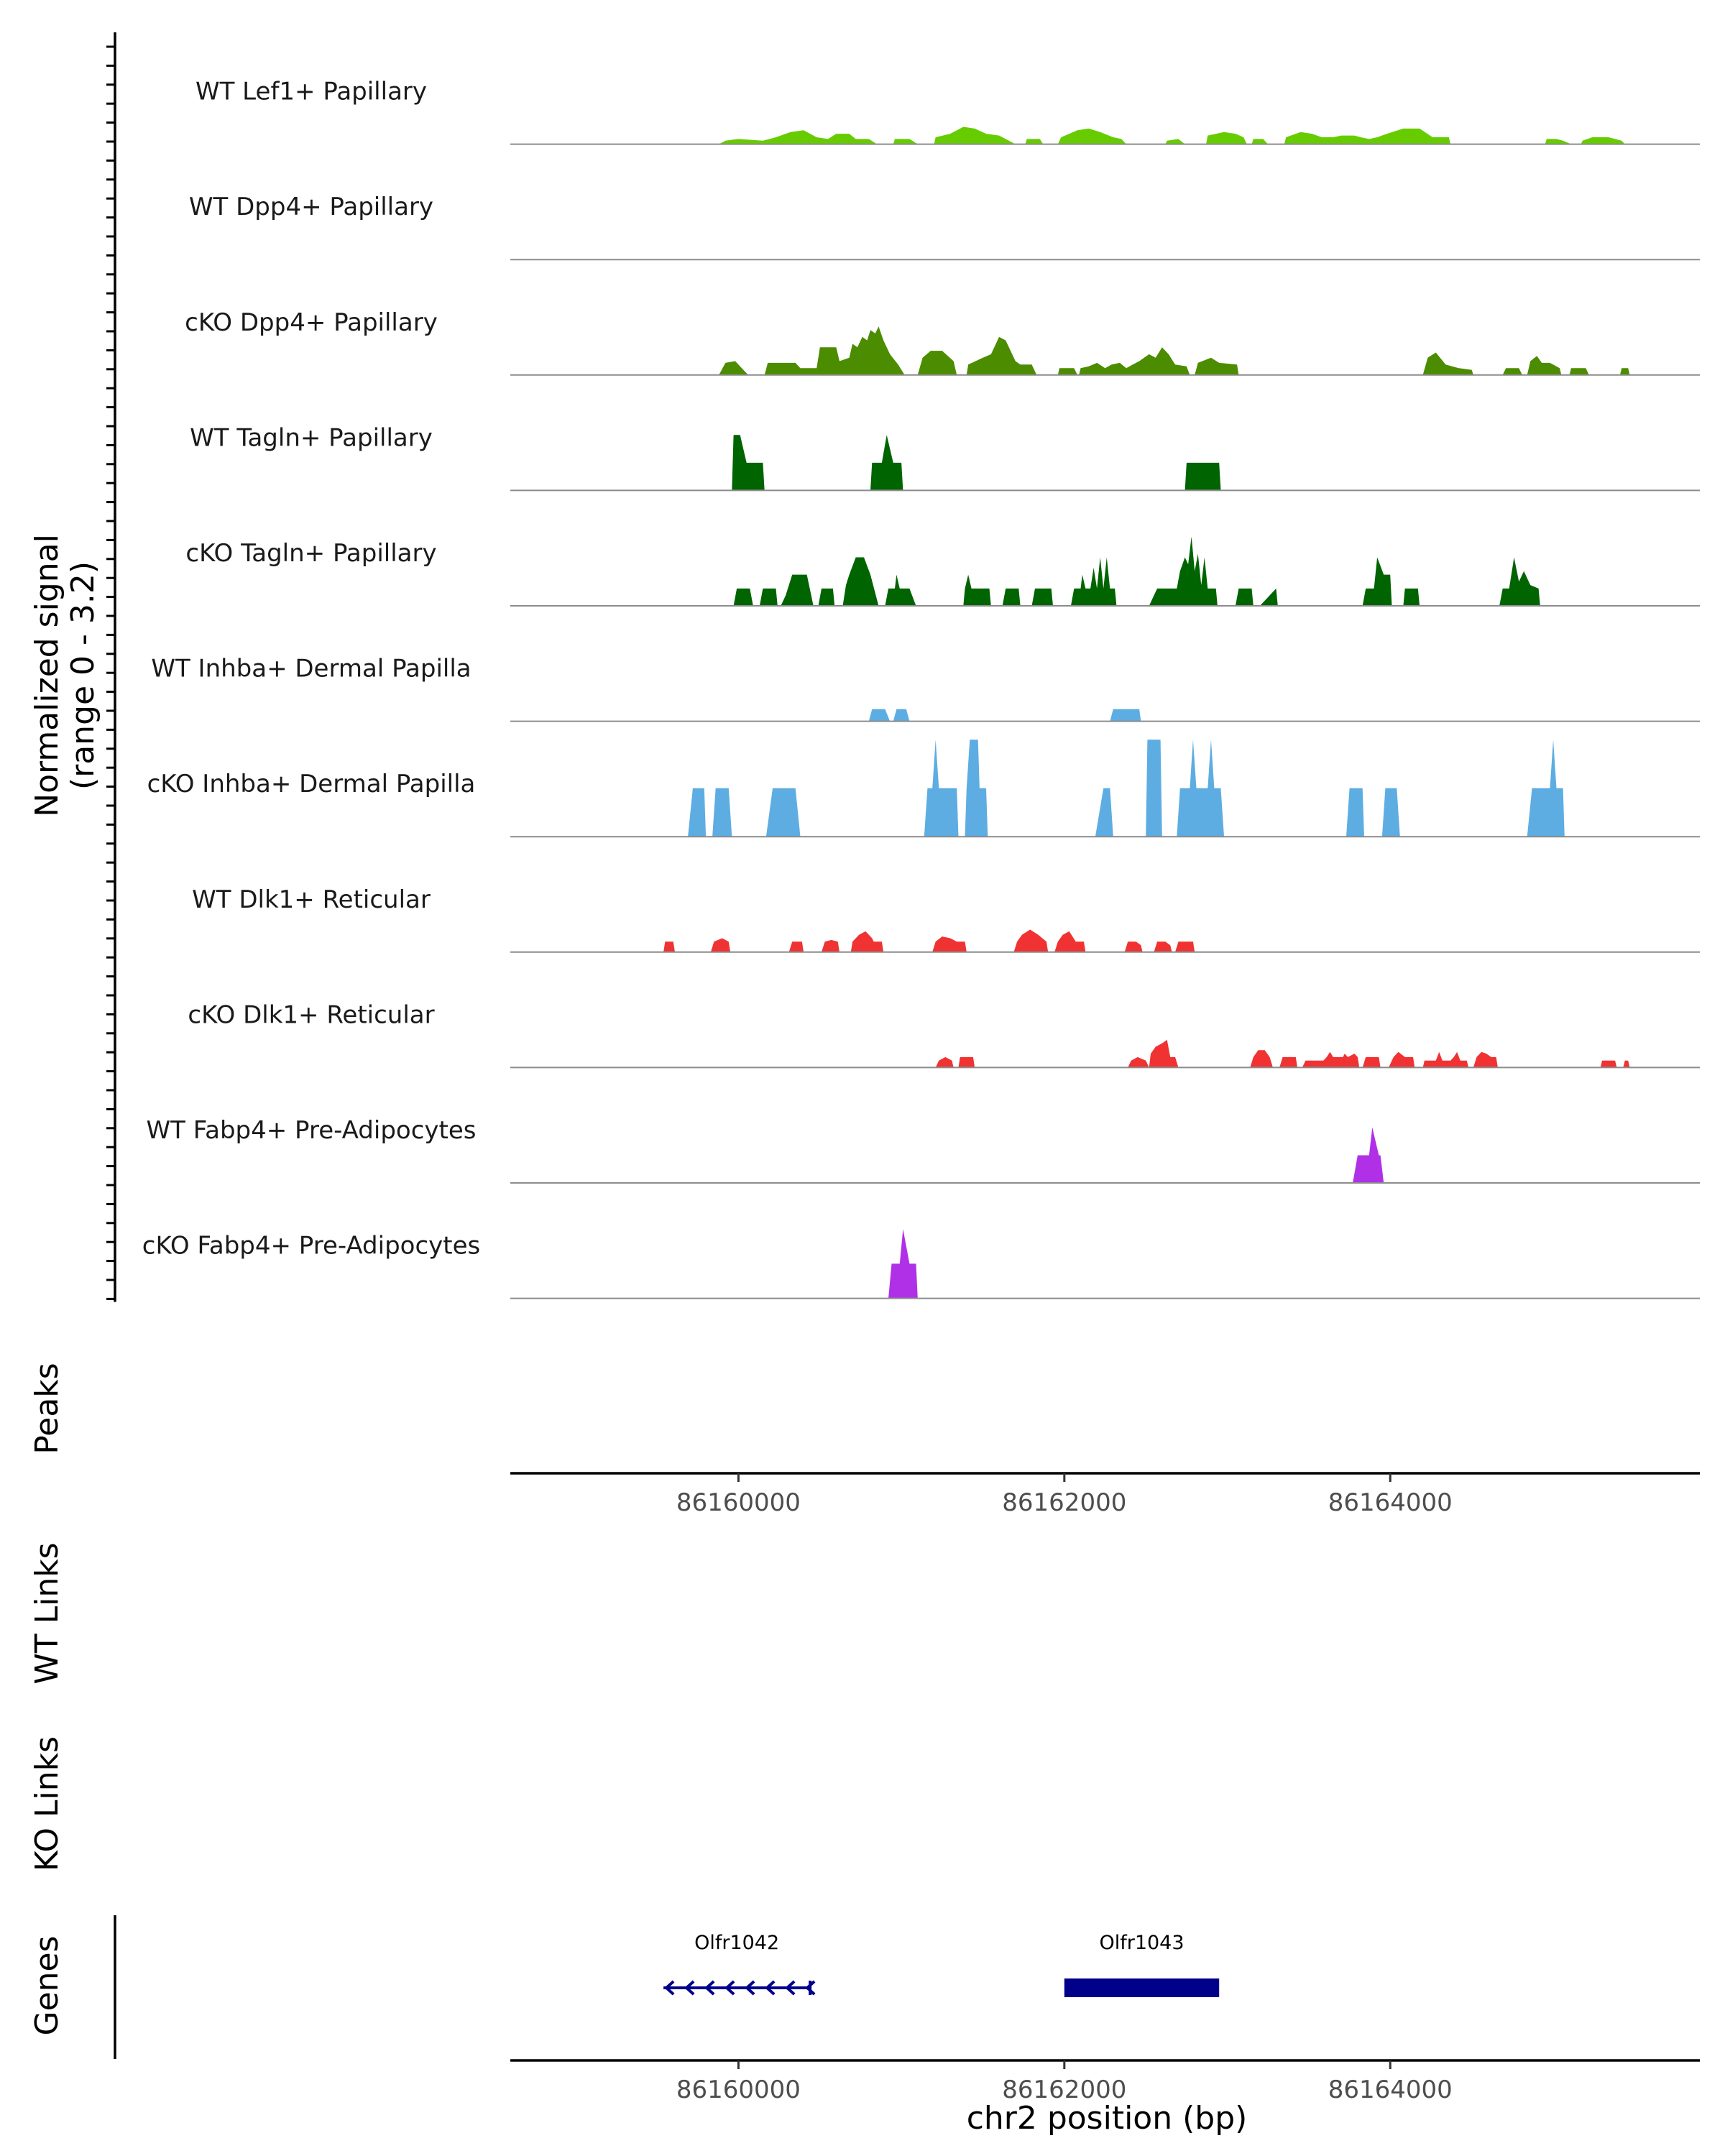 This screenshot has height=2156, width=1725. I want to click on wt-links-label: WT Links, so click(47, 1613).